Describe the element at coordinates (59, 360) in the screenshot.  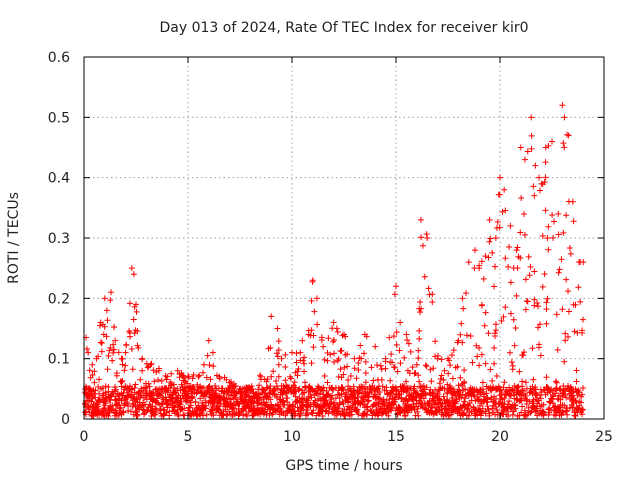
I see `y-tick-label: 0.1` at that location.